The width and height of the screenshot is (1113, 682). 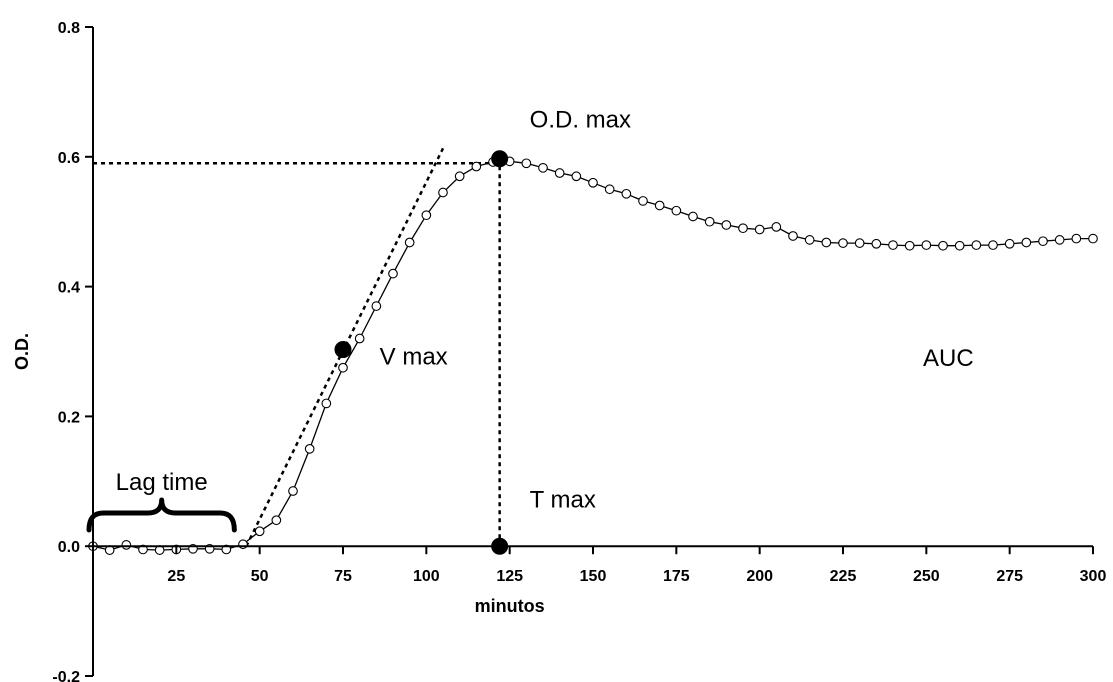 I want to click on lag-time-label: Lag time, so click(x=162, y=482).